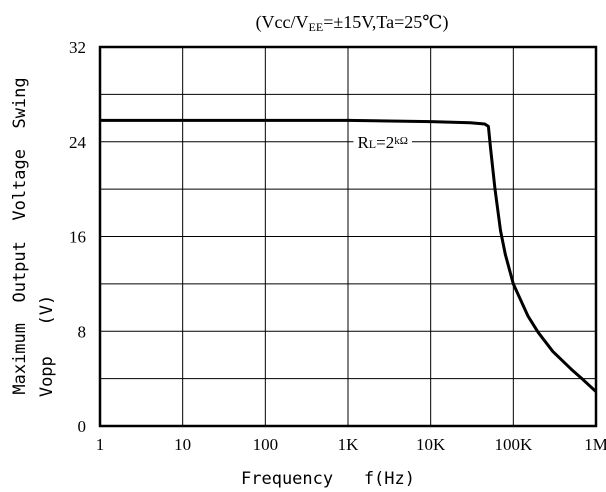  I want to click on x-tick-label: 10, so click(182, 444).